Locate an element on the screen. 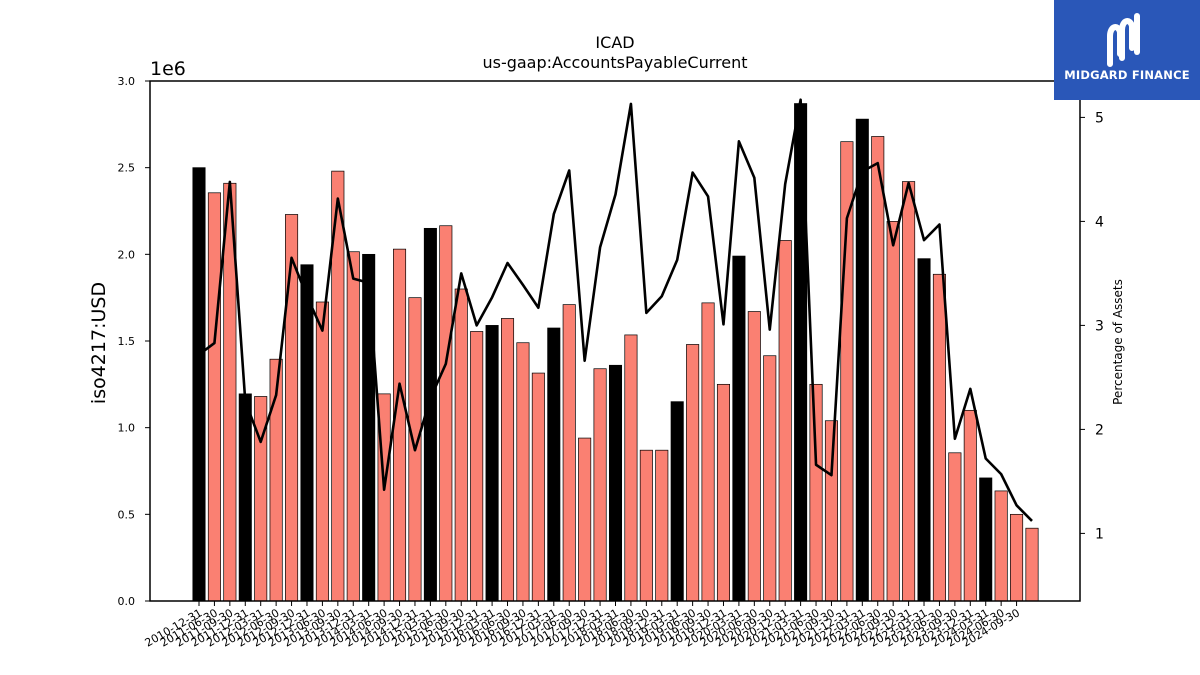  y2-tick-label: 3 is located at coordinates (1099, 326).